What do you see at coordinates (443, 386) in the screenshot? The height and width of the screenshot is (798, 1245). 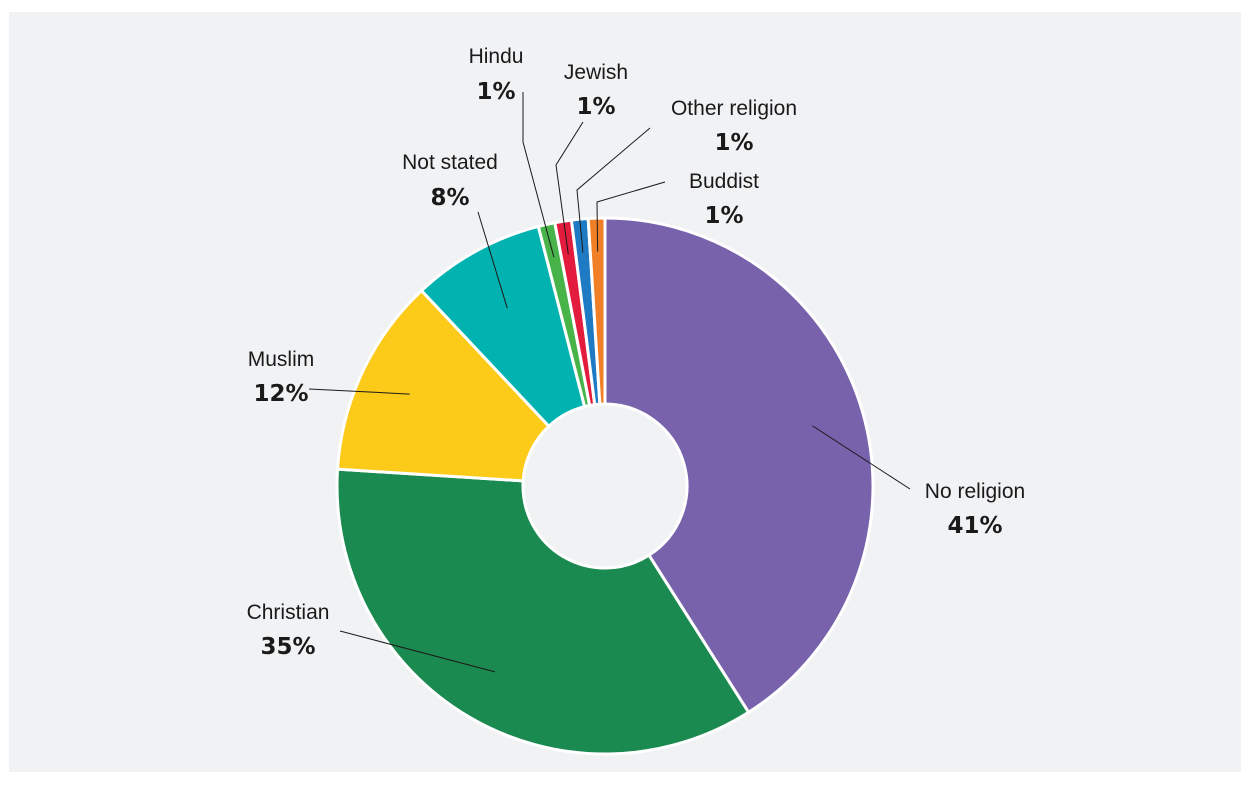 I see `slice-muslim` at bounding box center [443, 386].